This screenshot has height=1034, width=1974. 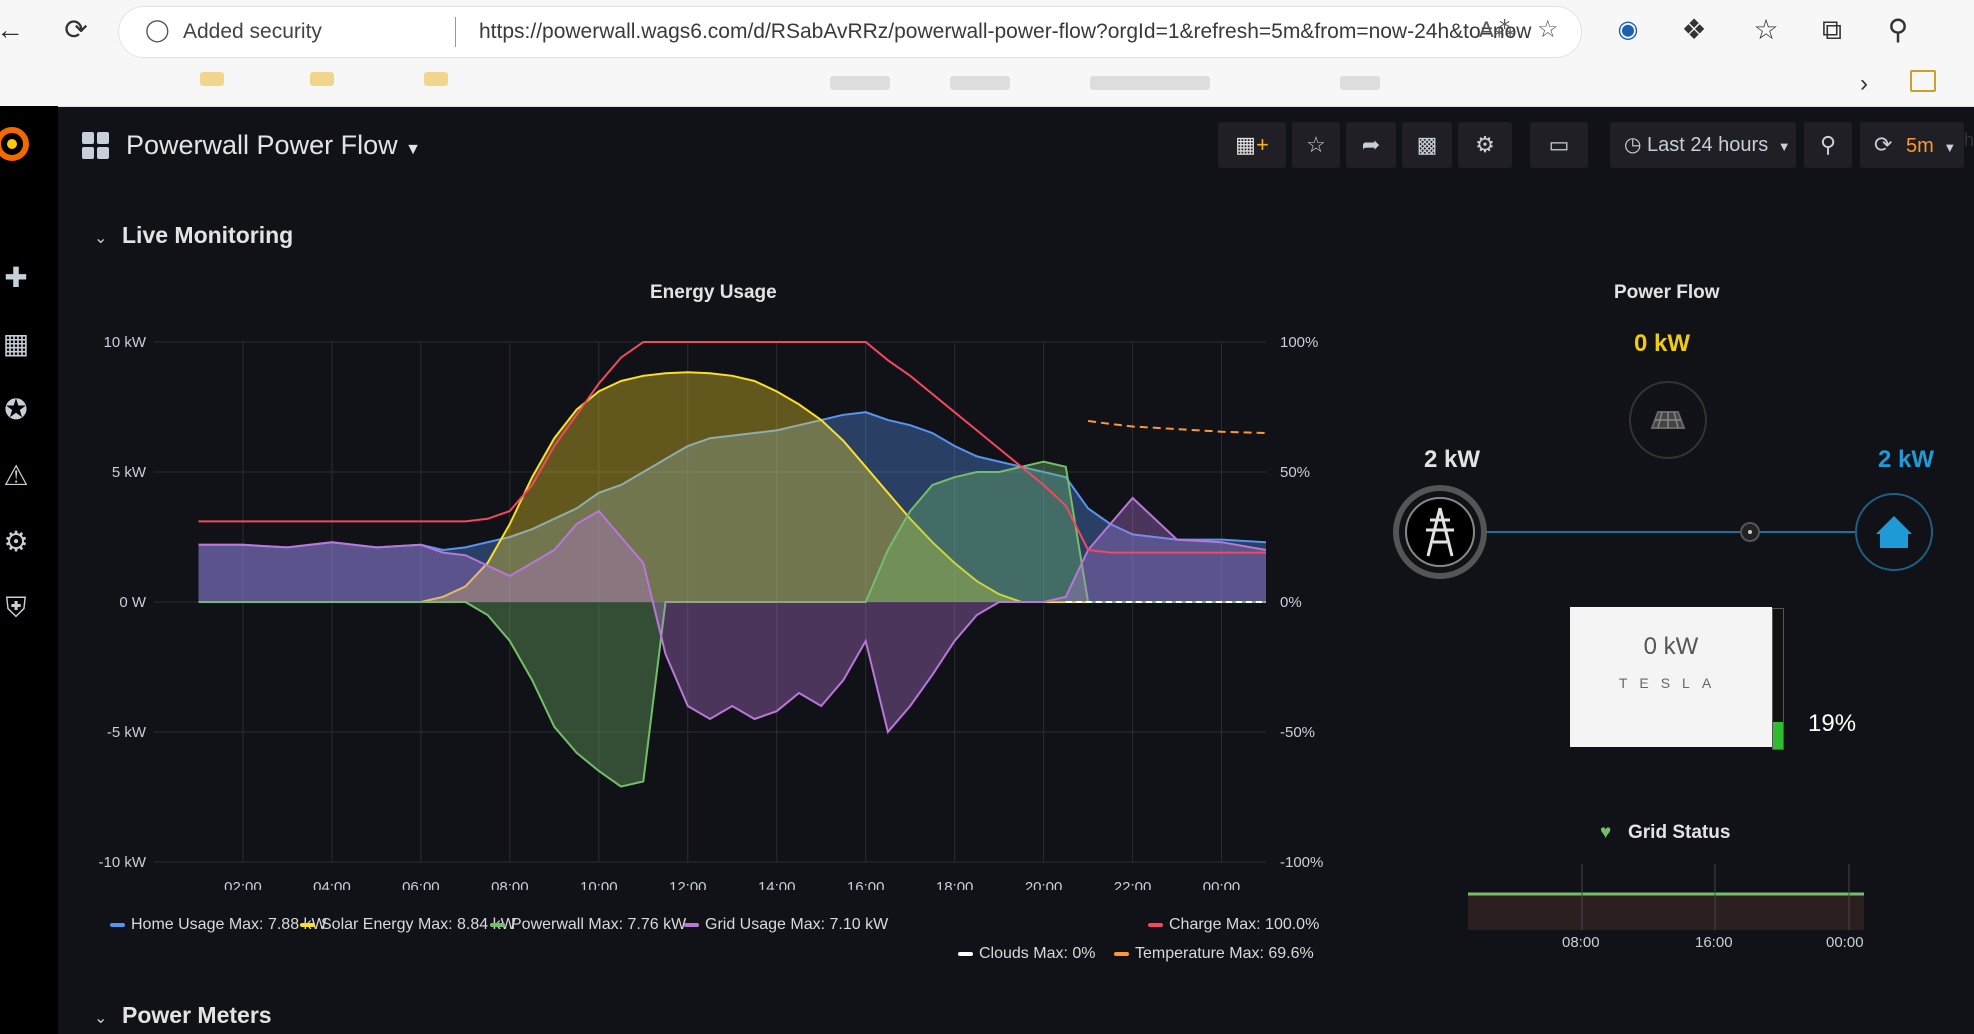 What do you see at coordinates (1633, 145) in the screenshot?
I see `clock-icon: ◷` at bounding box center [1633, 145].